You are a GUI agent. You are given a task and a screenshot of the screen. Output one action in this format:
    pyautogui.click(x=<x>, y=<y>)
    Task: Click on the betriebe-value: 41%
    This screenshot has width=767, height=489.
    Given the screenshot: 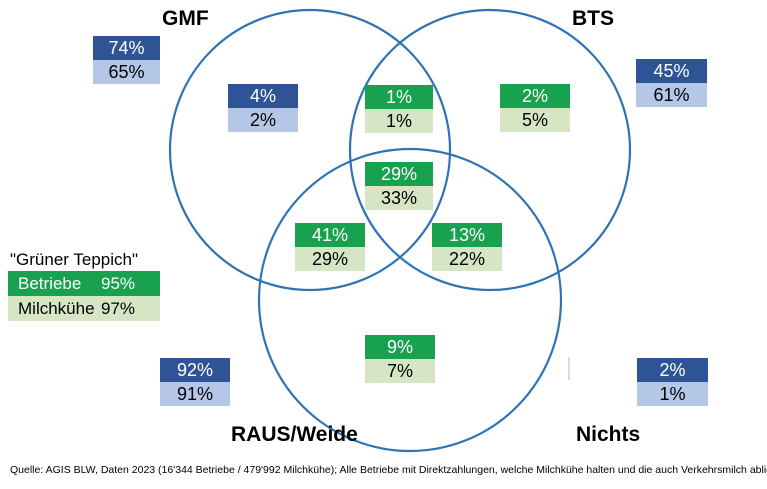 What is the action you would take?
    pyautogui.click(x=330, y=235)
    